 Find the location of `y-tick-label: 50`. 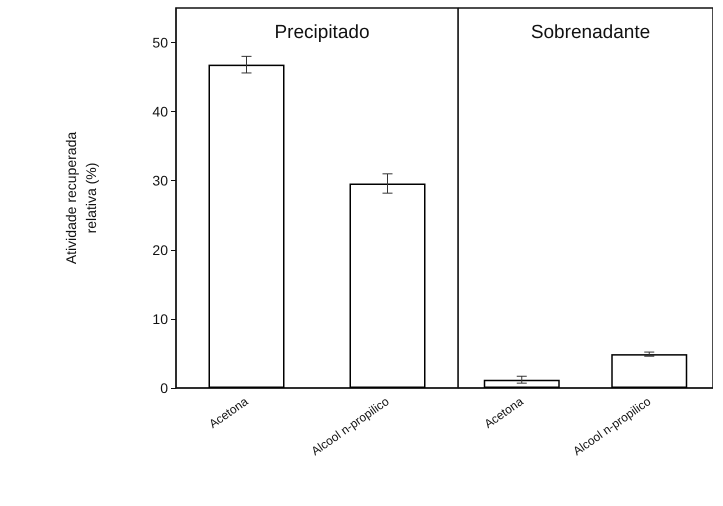

y-tick-label: 50 is located at coordinates (160, 42).